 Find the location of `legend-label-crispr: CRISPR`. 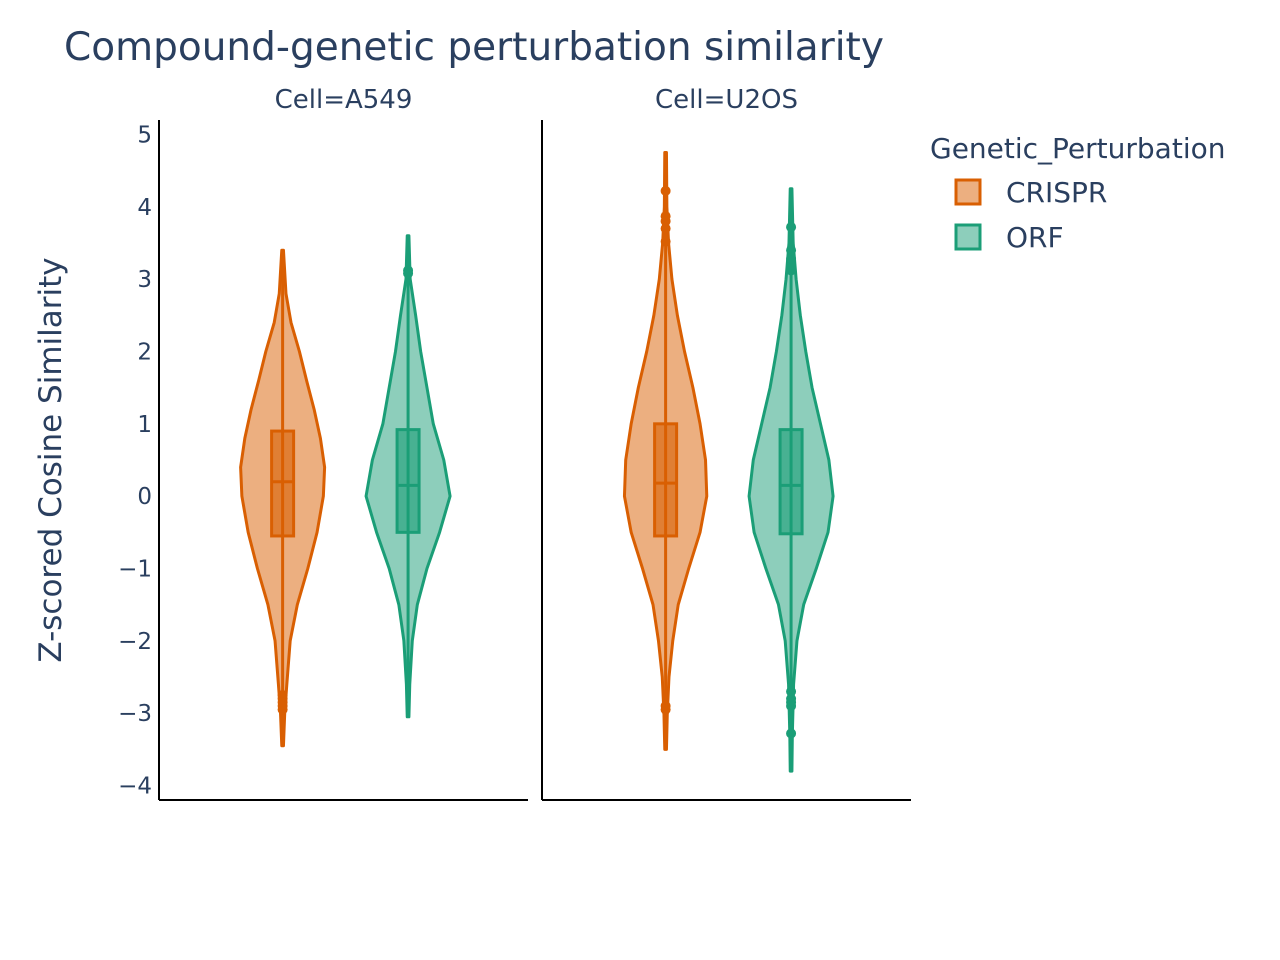

legend-label-crispr: CRISPR is located at coordinates (1056, 192).